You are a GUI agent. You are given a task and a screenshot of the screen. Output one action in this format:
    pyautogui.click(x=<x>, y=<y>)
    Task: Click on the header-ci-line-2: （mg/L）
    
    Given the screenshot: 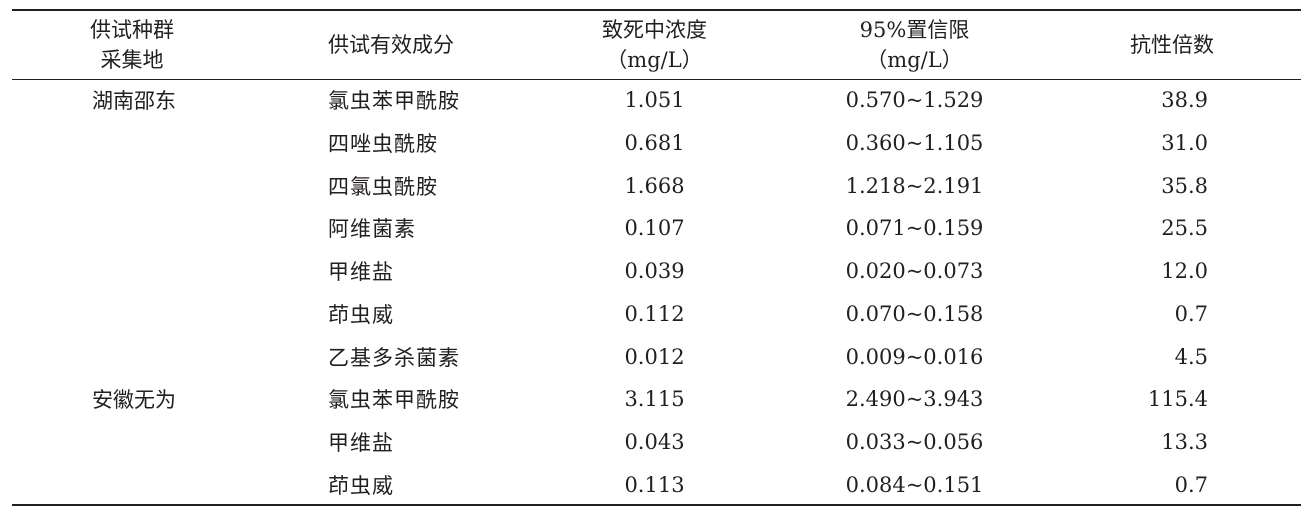 What is the action you would take?
    pyautogui.click(x=914, y=60)
    